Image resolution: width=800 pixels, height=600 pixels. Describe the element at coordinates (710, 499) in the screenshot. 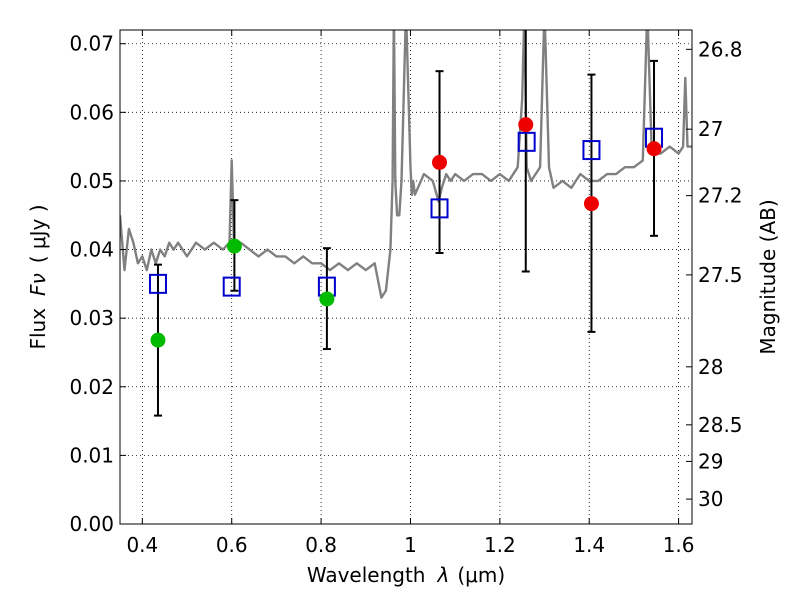

I see `y2-tick-label: 30` at that location.